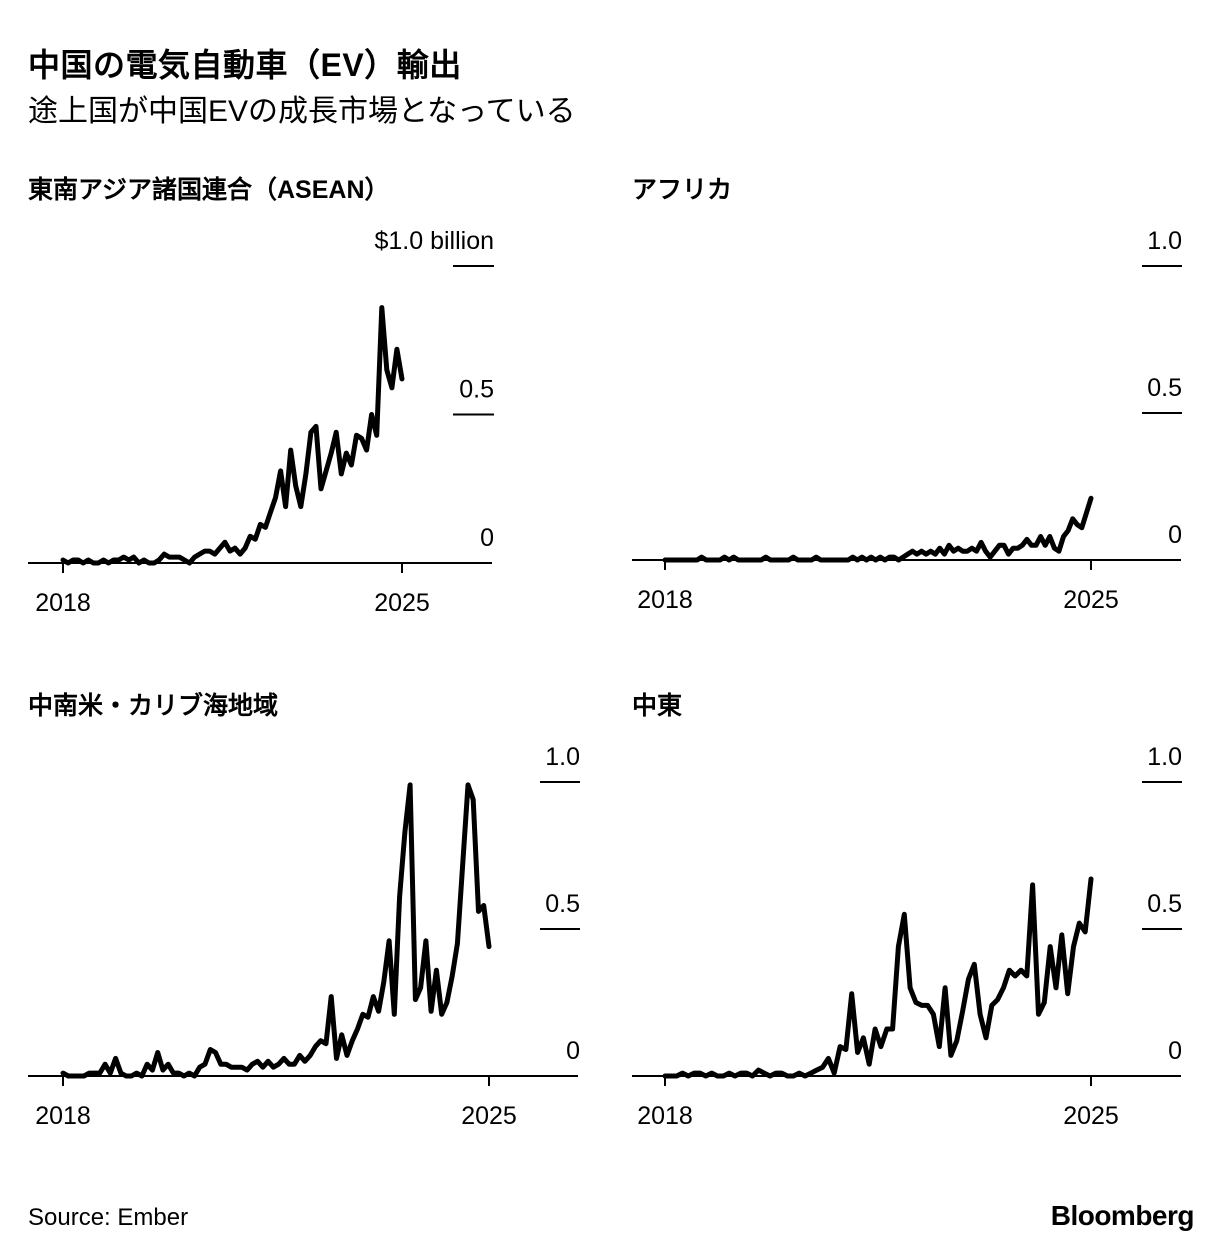 This screenshot has width=1232, height=1260. What do you see at coordinates (489, 1116) in the screenshot?
I see `latam-xtick-label-1: 2025` at bounding box center [489, 1116].